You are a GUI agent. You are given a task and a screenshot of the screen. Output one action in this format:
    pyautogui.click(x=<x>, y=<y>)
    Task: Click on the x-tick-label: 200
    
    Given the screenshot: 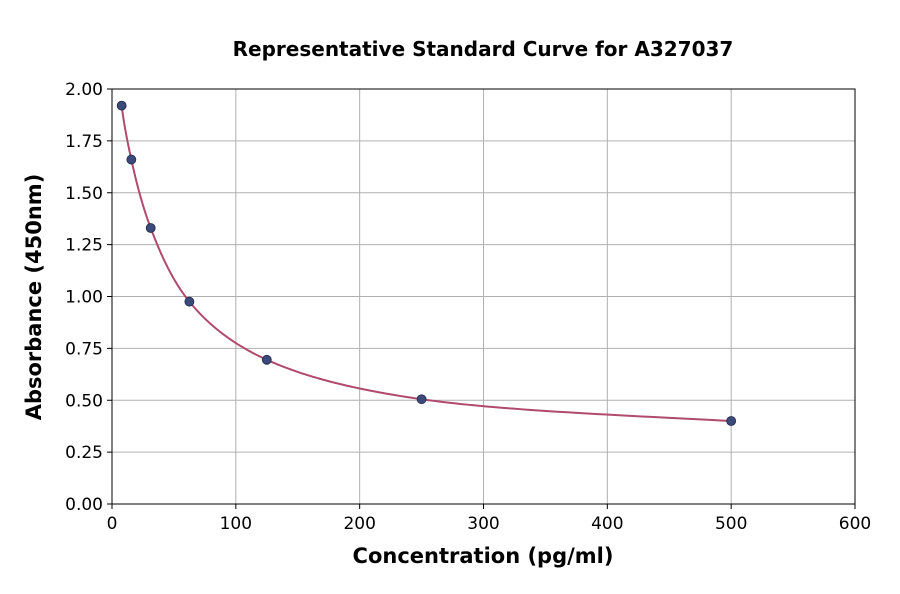 What is the action you would take?
    pyautogui.click(x=359, y=524)
    